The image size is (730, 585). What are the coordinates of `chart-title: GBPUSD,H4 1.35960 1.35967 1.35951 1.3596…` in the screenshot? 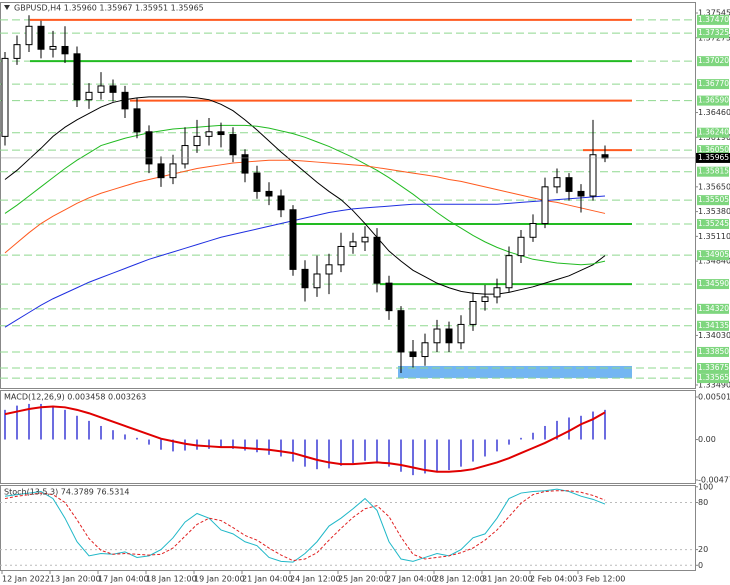 It's located at (109, 8).